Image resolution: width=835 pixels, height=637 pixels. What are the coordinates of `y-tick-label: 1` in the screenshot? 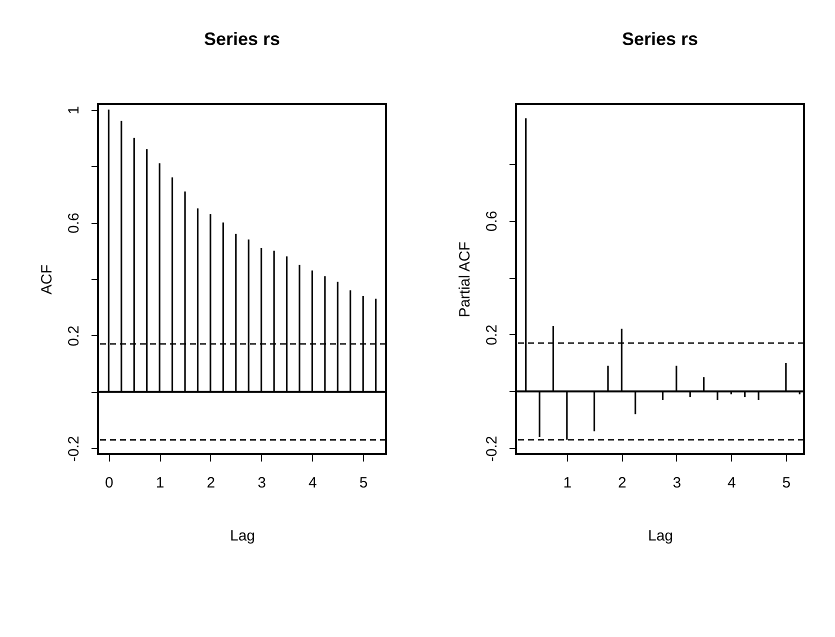 It's located at (74, 110).